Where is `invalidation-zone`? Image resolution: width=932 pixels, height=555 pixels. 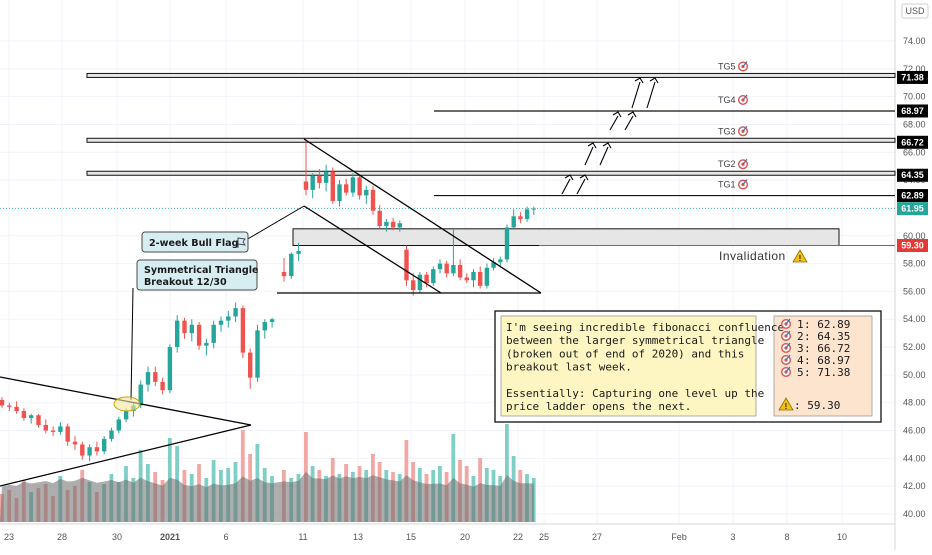
invalidation-zone is located at coordinates (566, 237).